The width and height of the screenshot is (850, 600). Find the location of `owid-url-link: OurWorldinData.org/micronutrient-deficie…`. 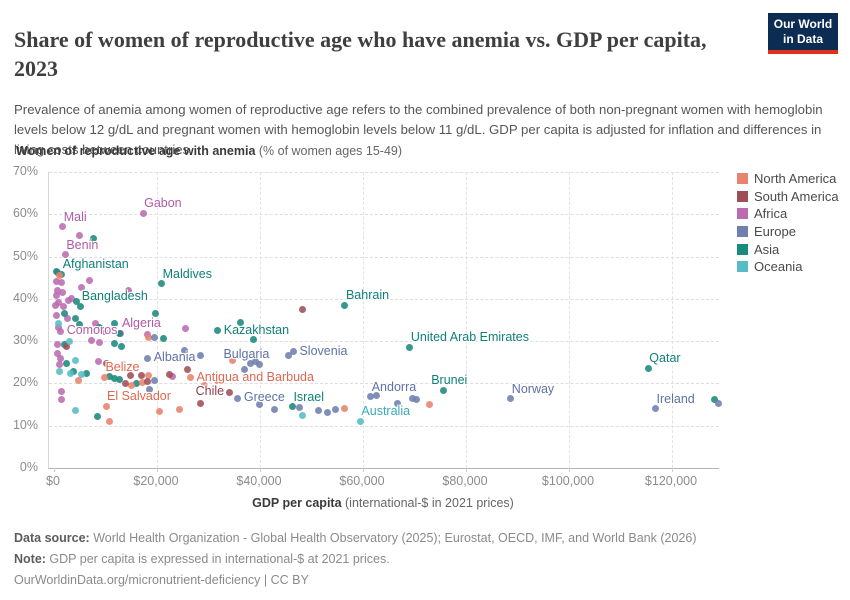

owid-url-link: OurWorldinData.org/micronutrient-deficie… is located at coordinates (137, 579).